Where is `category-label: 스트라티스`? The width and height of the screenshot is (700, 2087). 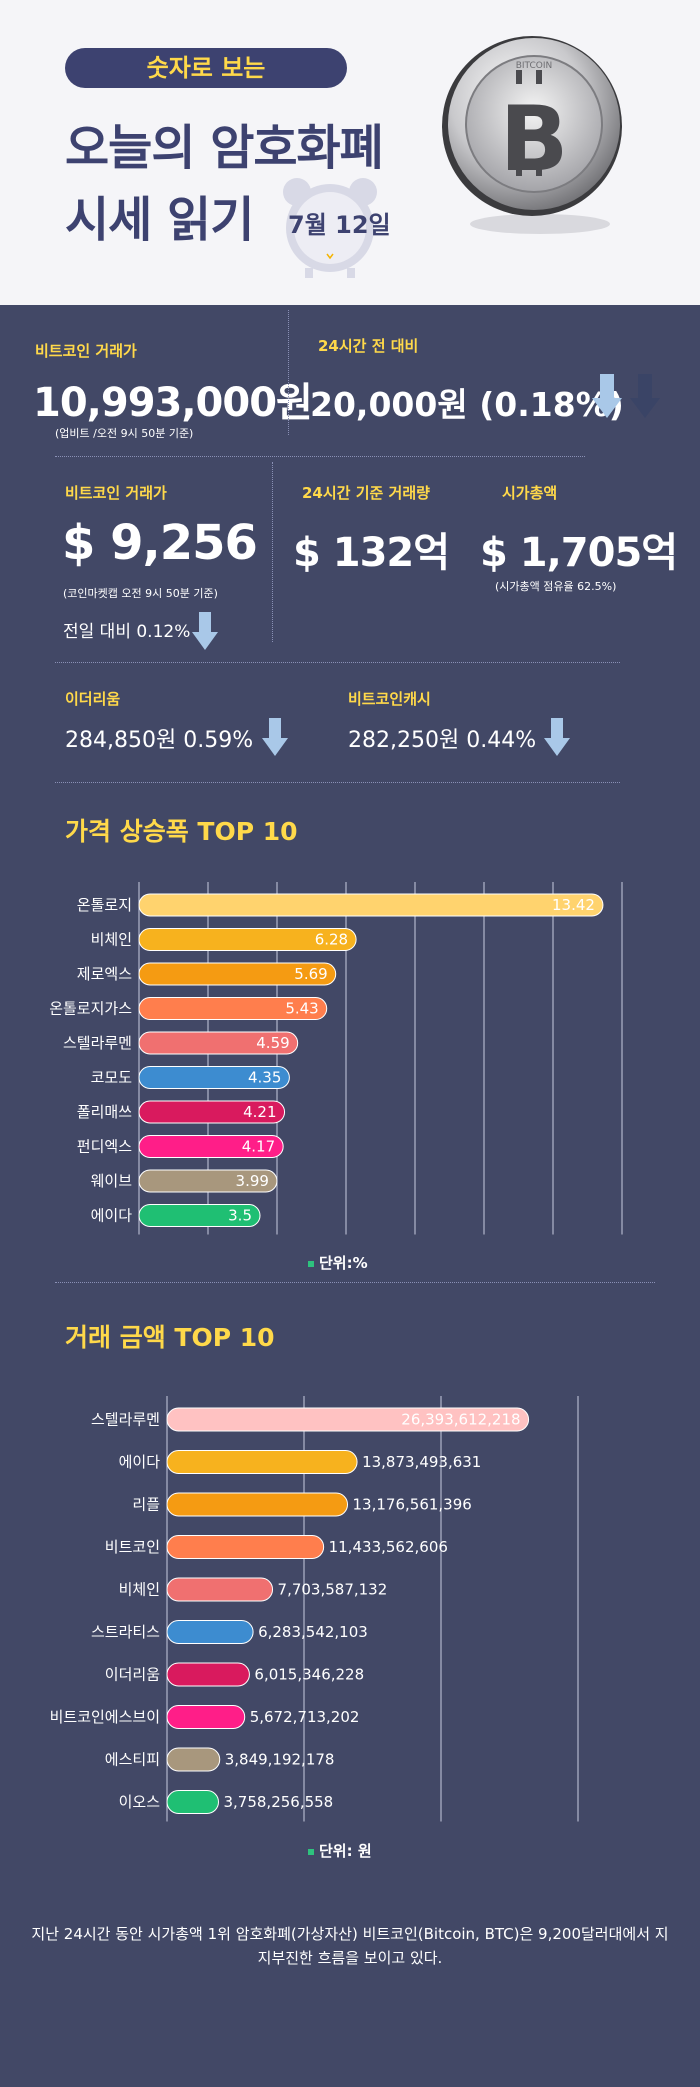 category-label: 스트라티스 is located at coordinates (125, 1632).